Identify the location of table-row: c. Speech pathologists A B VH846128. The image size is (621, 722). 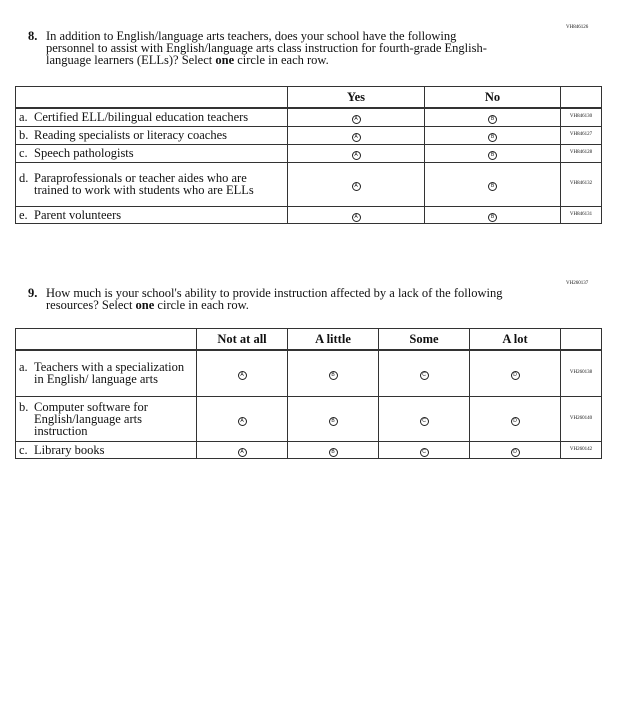
(308, 153).